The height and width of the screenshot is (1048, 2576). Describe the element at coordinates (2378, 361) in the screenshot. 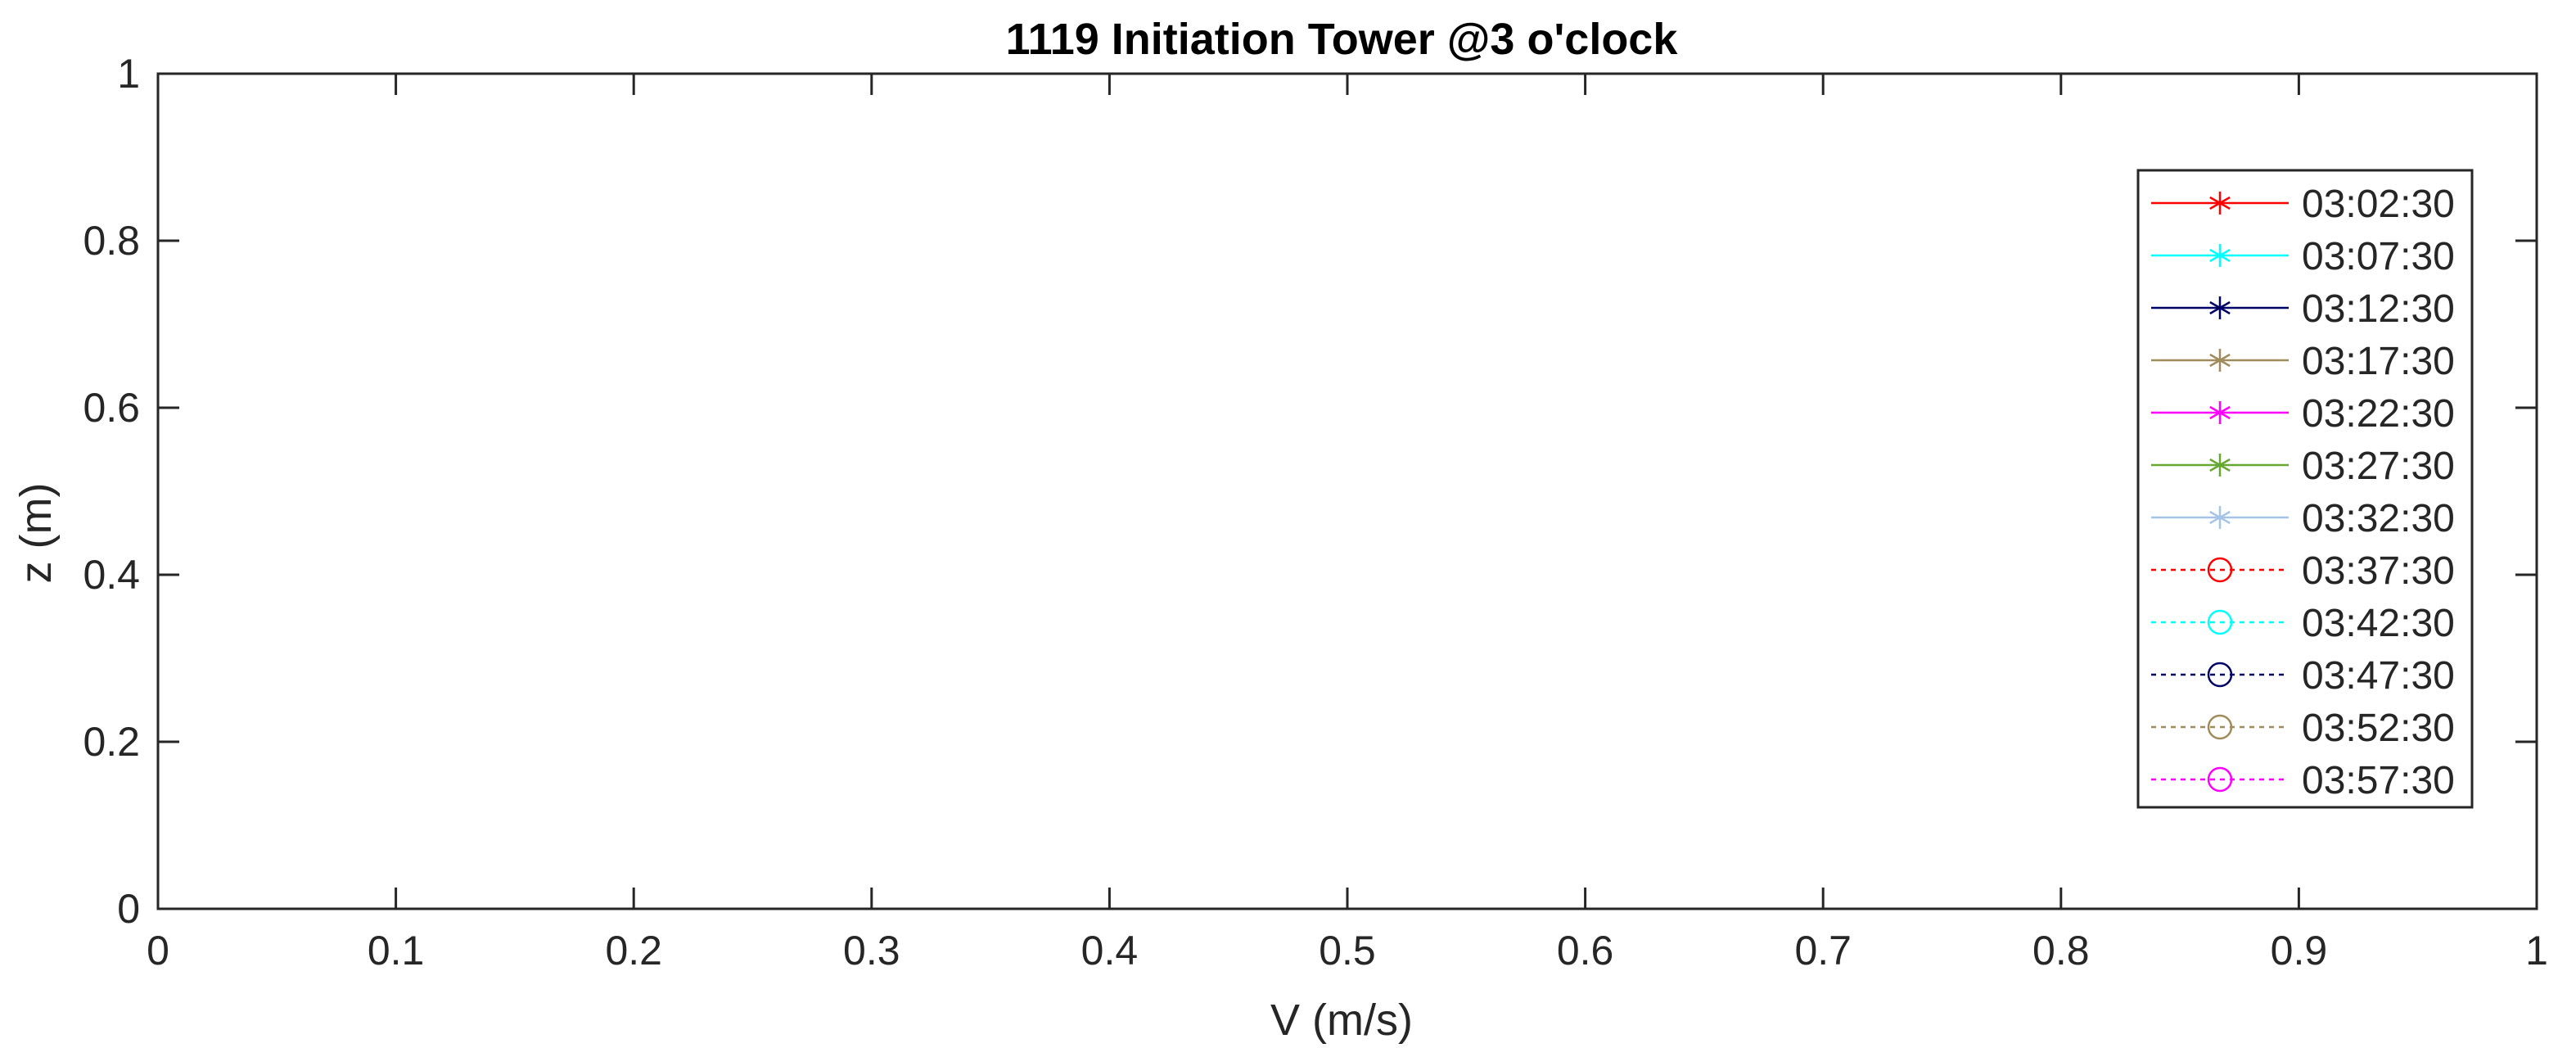

I see `legend-label: 03:17:30` at that location.